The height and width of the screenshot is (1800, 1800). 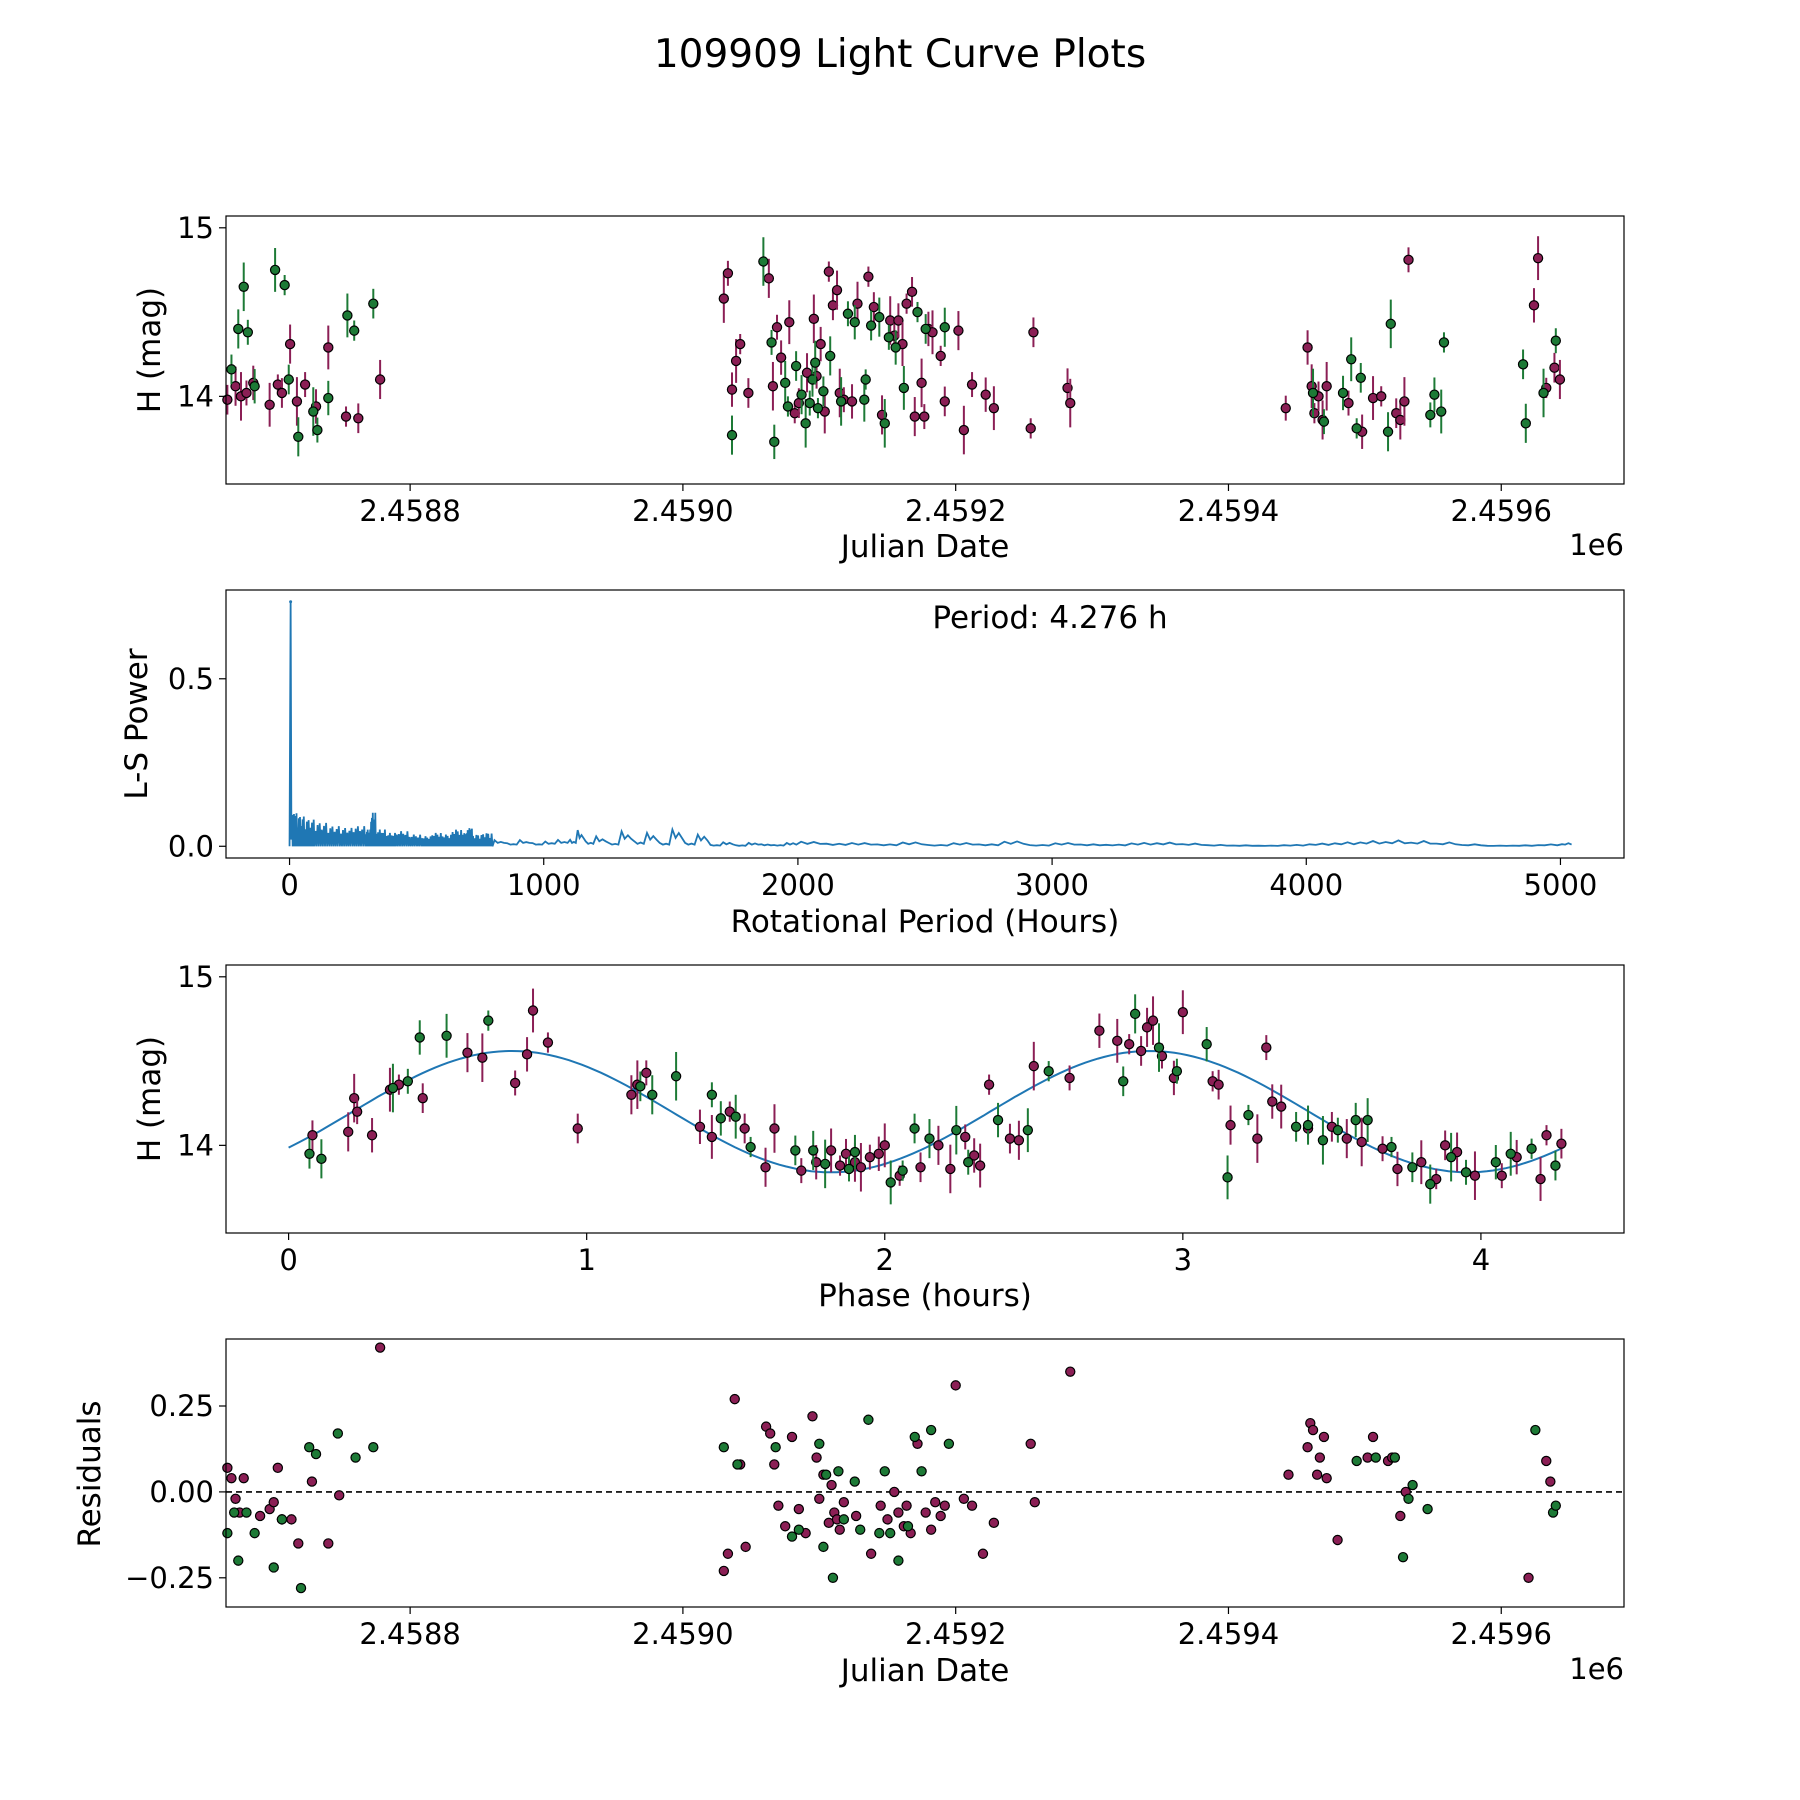 What do you see at coordinates (1049, 618) in the screenshot?
I see `ls-period-annotation: Period: 4.276 h` at bounding box center [1049, 618].